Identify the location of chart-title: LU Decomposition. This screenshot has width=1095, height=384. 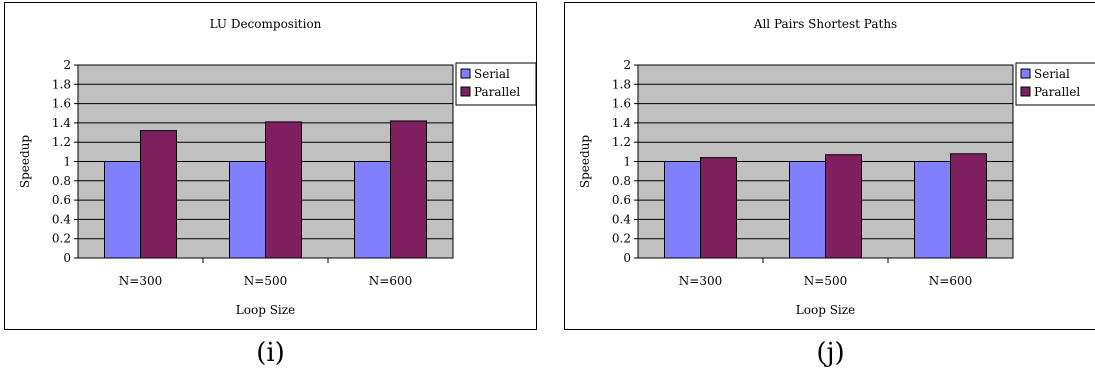
(266, 24).